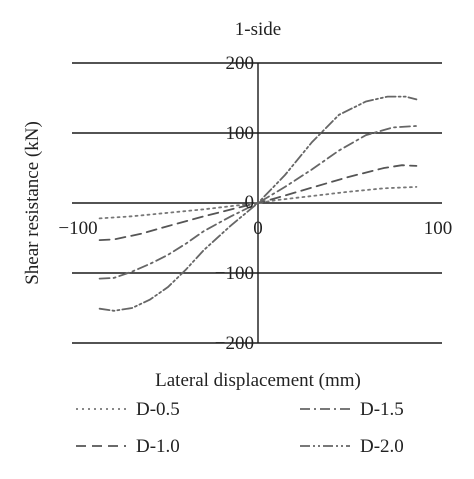 This screenshot has height=479, width=474. What do you see at coordinates (382, 446) in the screenshot?
I see `legend-label: D-2.0` at bounding box center [382, 446].